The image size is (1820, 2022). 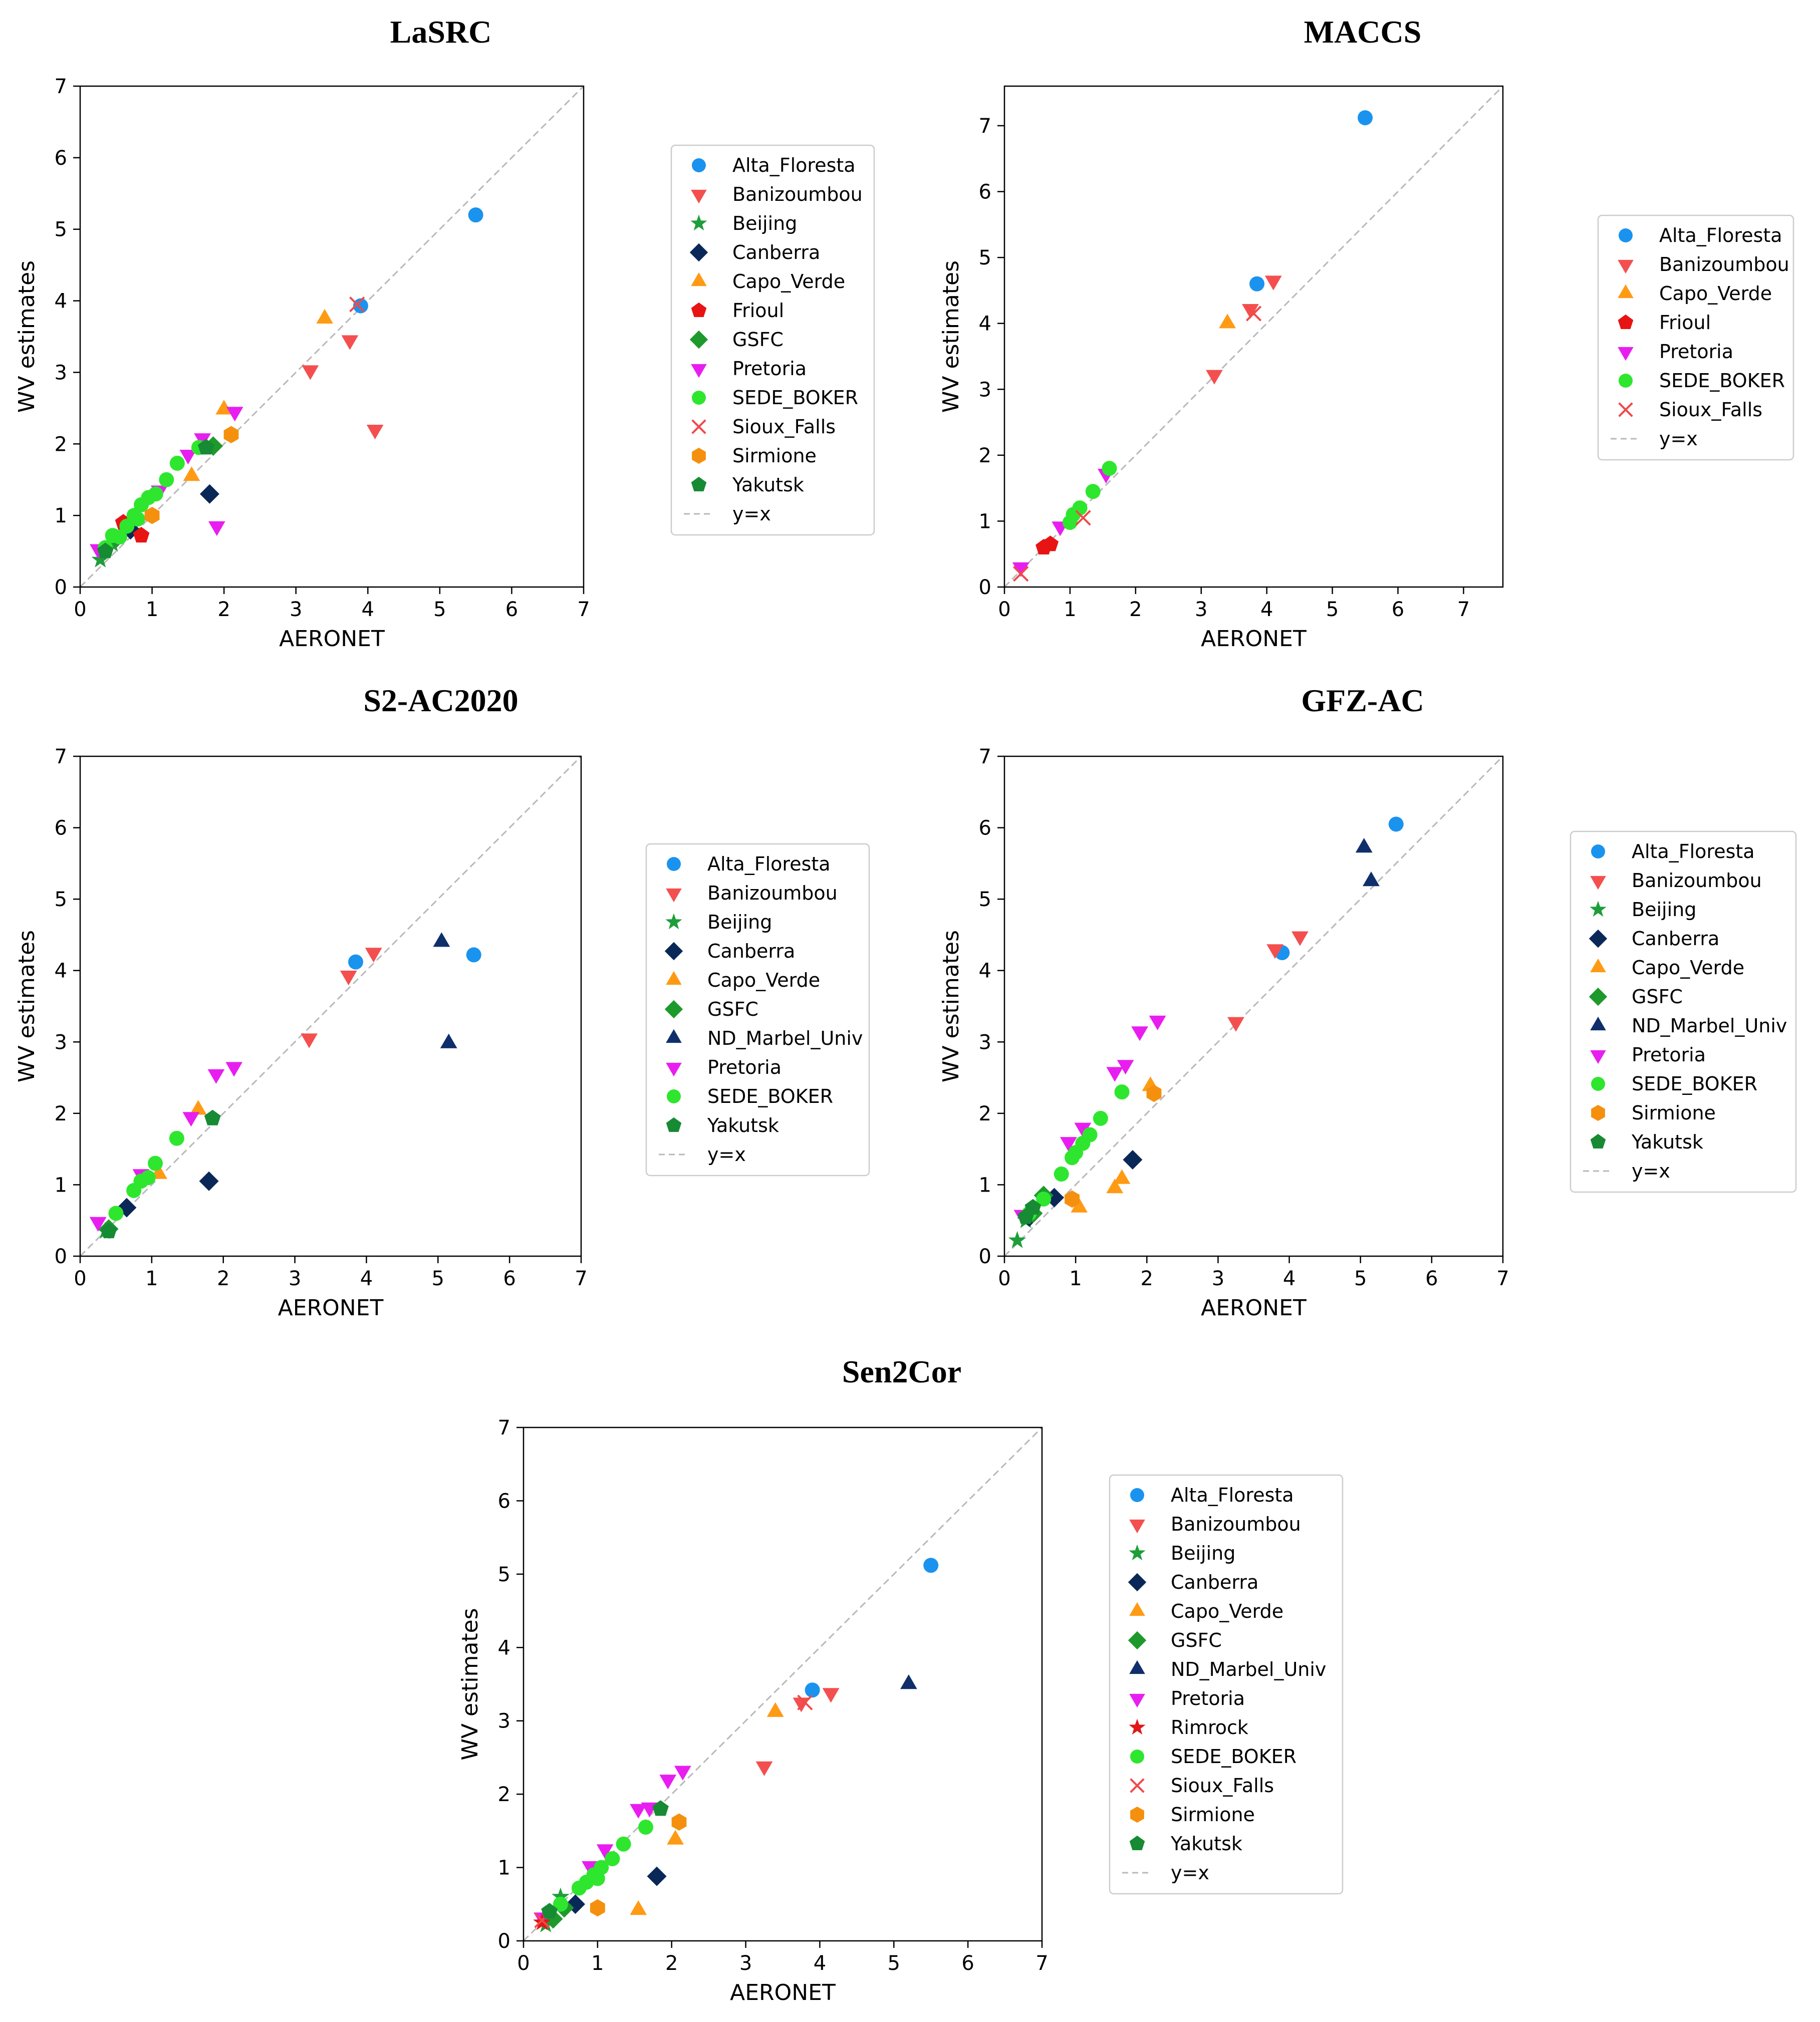 What do you see at coordinates (764, 223) in the screenshot?
I see `legend-label: Beijing` at bounding box center [764, 223].